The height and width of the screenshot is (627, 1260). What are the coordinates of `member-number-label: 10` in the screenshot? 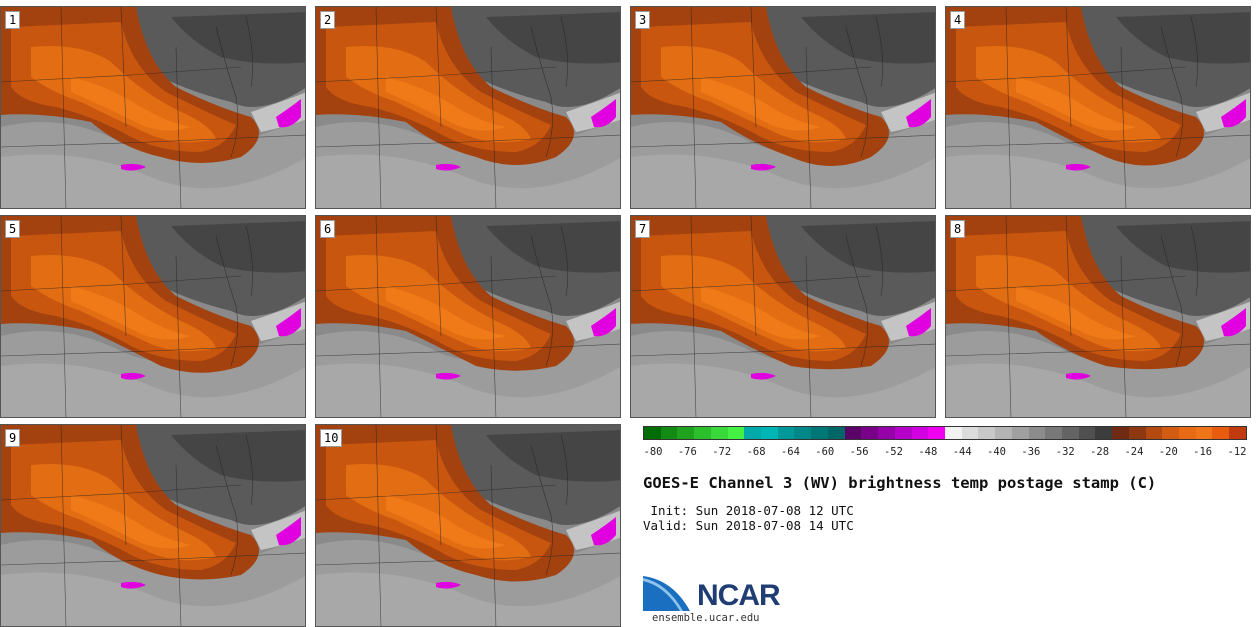 It's located at (331, 438).